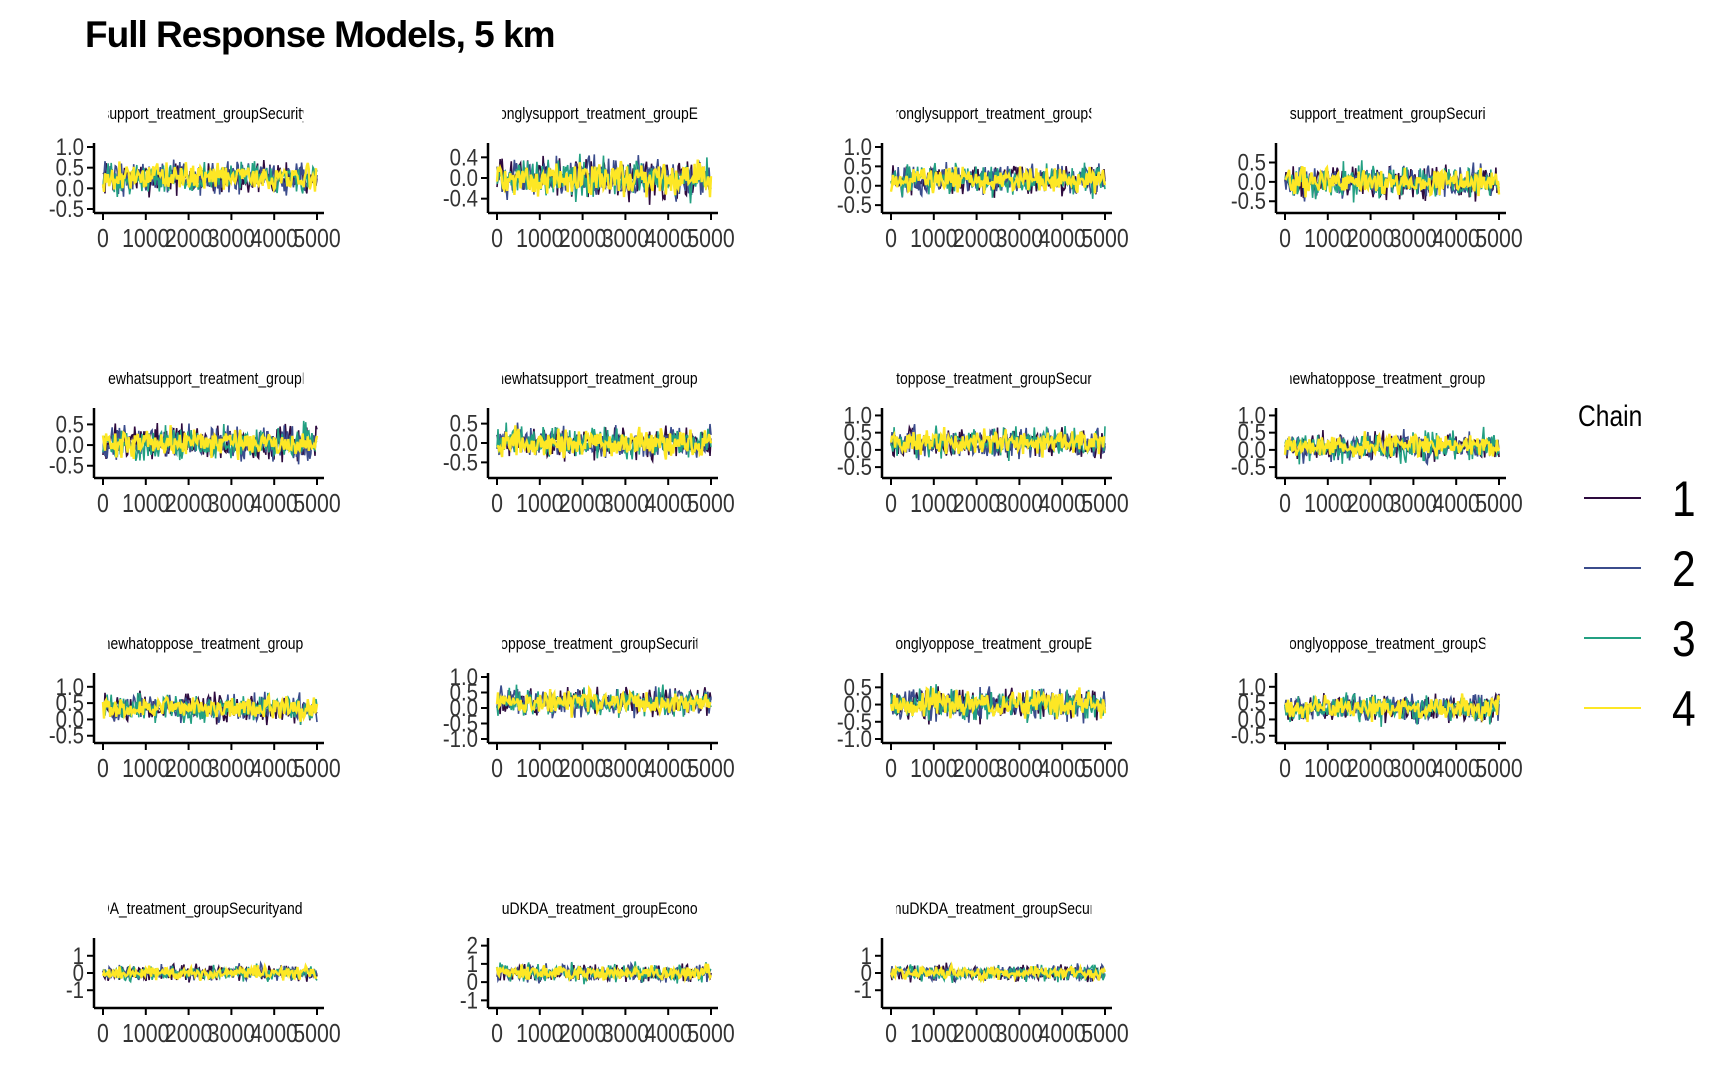 This screenshot has height=1067, width=1728. I want to click on legend-item-1: 1, so click(1656, 498).